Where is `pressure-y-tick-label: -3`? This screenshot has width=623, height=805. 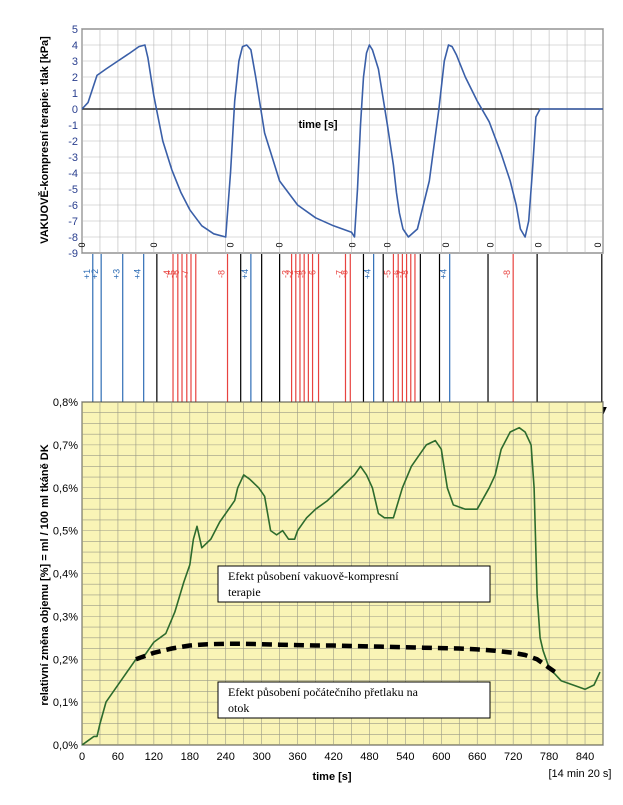
pressure-y-tick-label: -3 is located at coordinates (73, 158).